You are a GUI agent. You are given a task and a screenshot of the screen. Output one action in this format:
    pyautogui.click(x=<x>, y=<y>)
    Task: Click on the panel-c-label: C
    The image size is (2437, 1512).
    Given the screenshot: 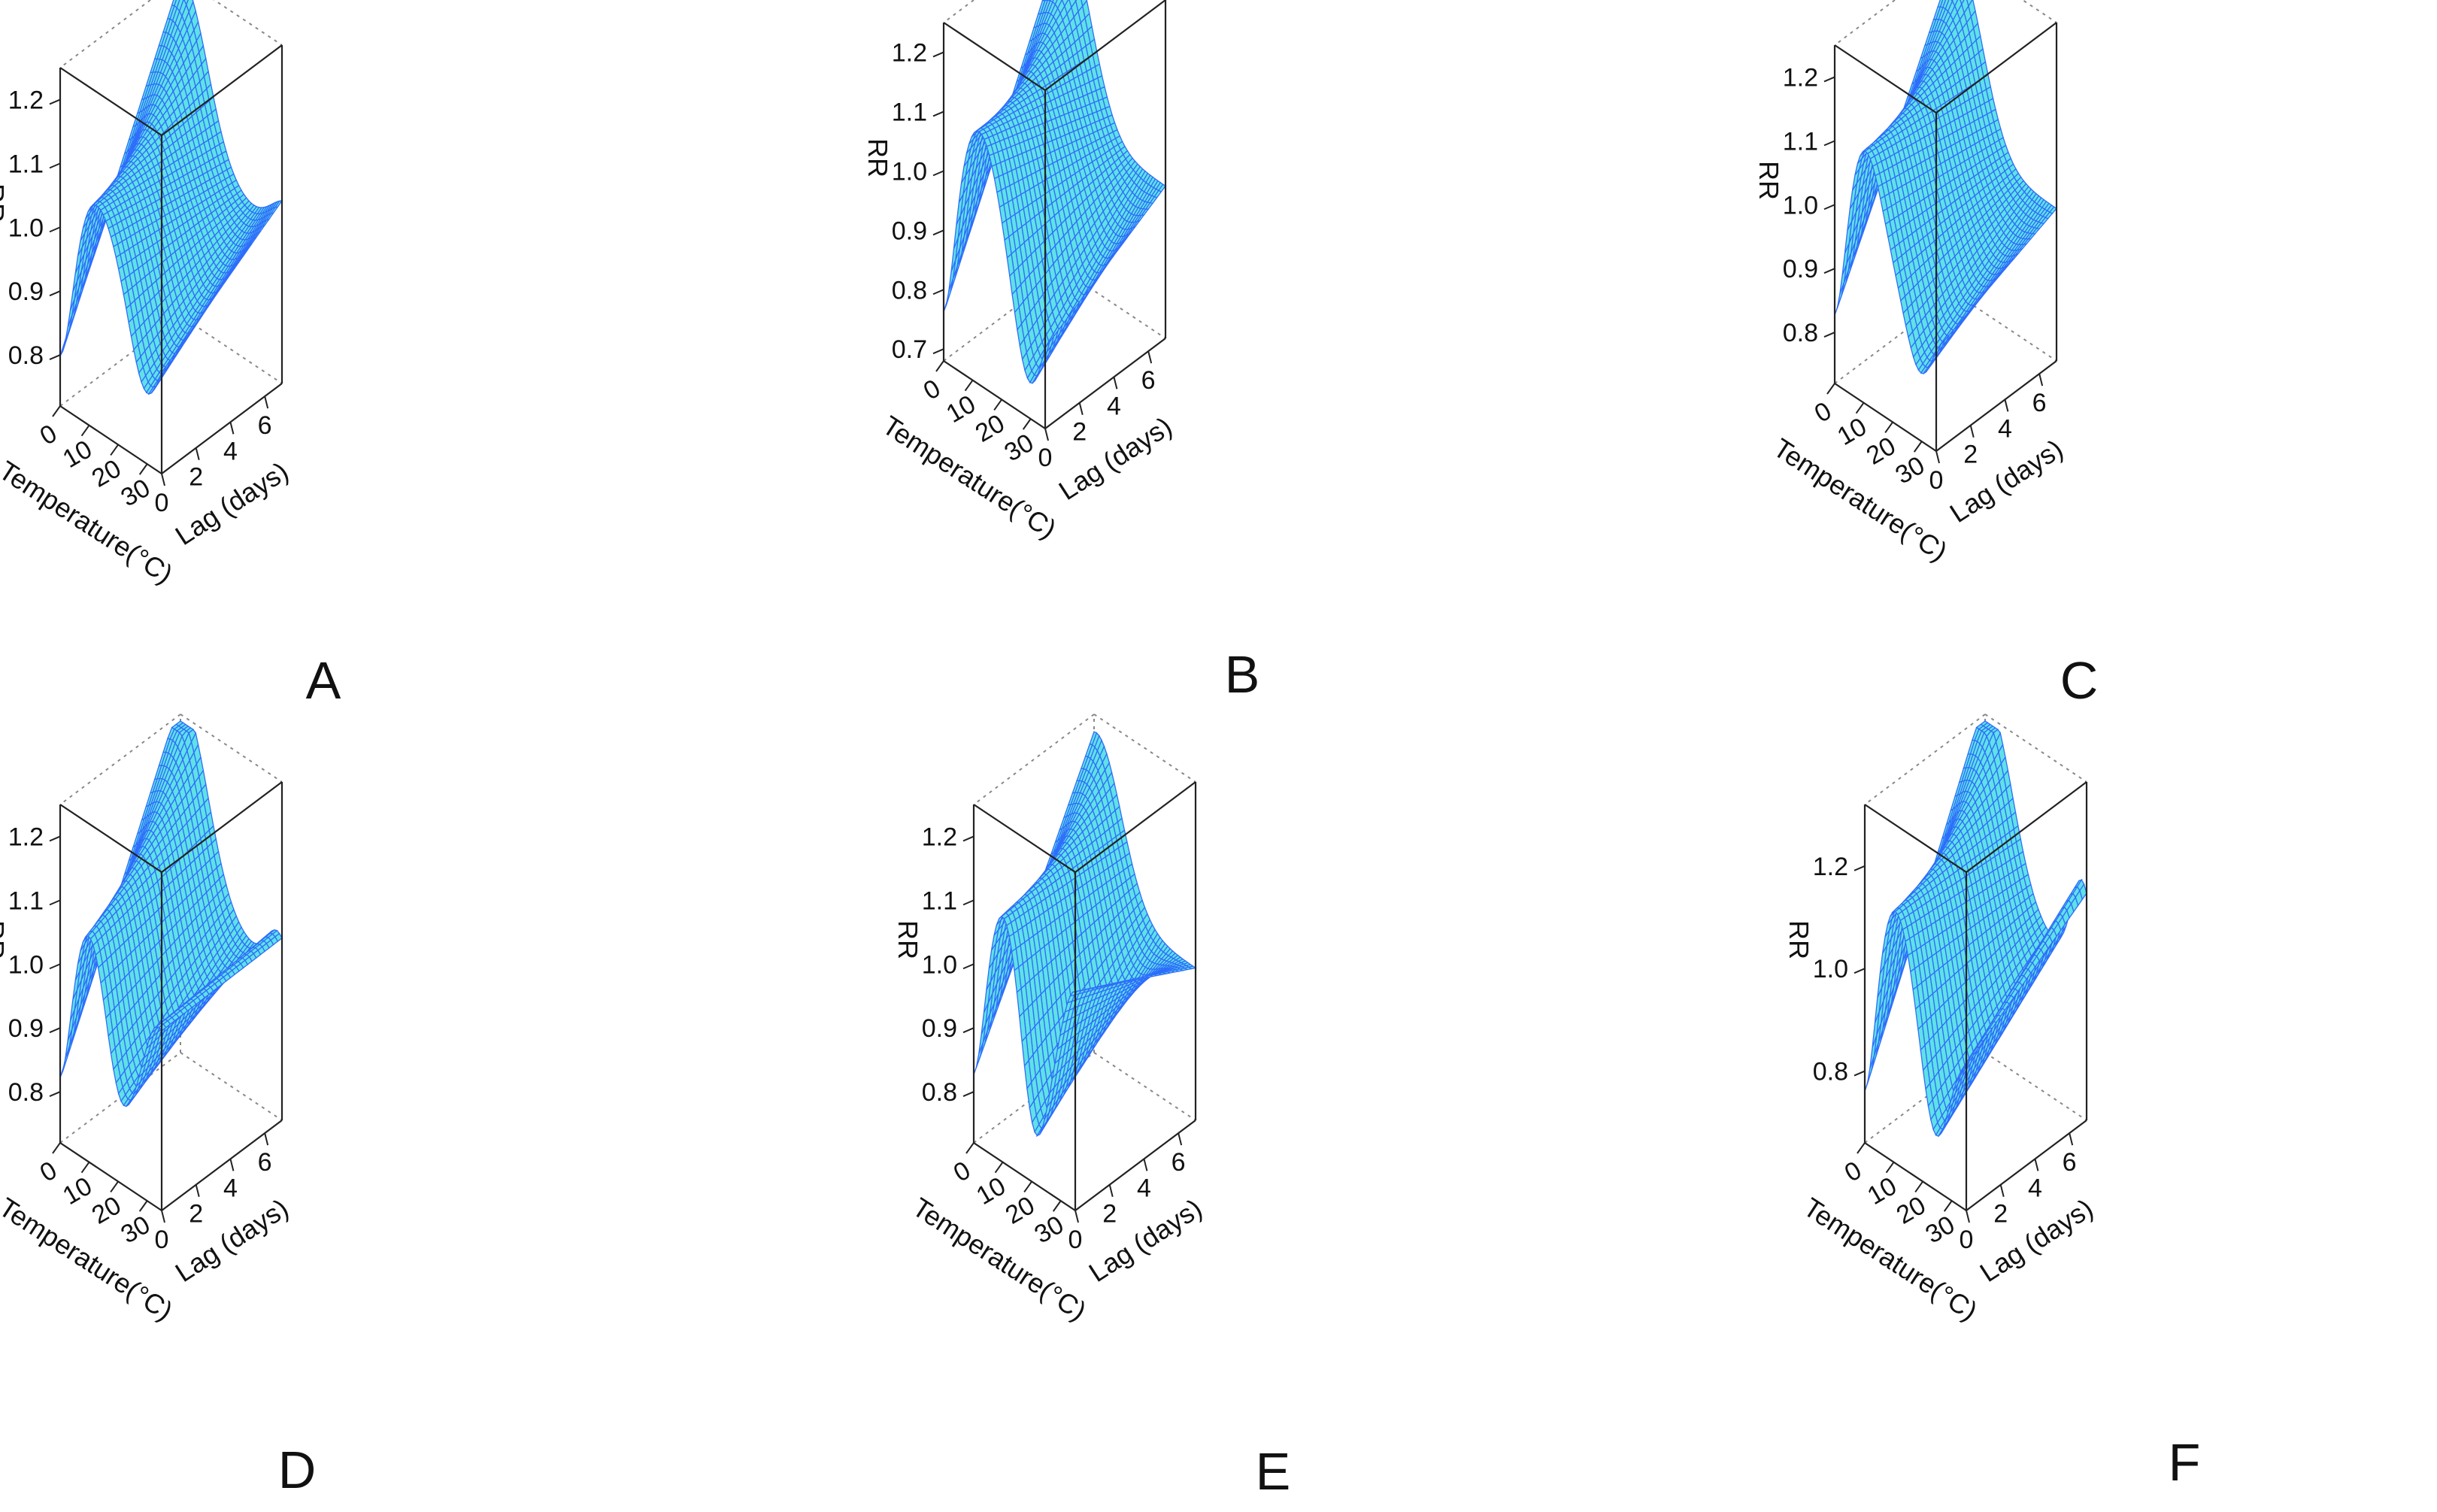 What is the action you would take?
    pyautogui.click(x=2079, y=680)
    